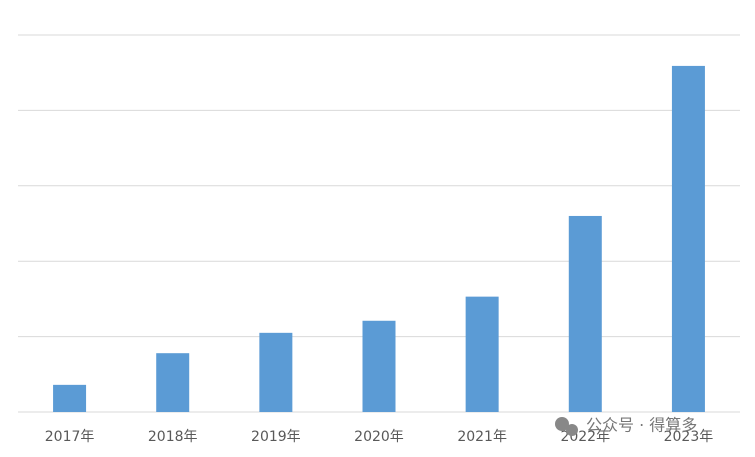  I want to click on x-tick-label: 2021年, so click(482, 437).